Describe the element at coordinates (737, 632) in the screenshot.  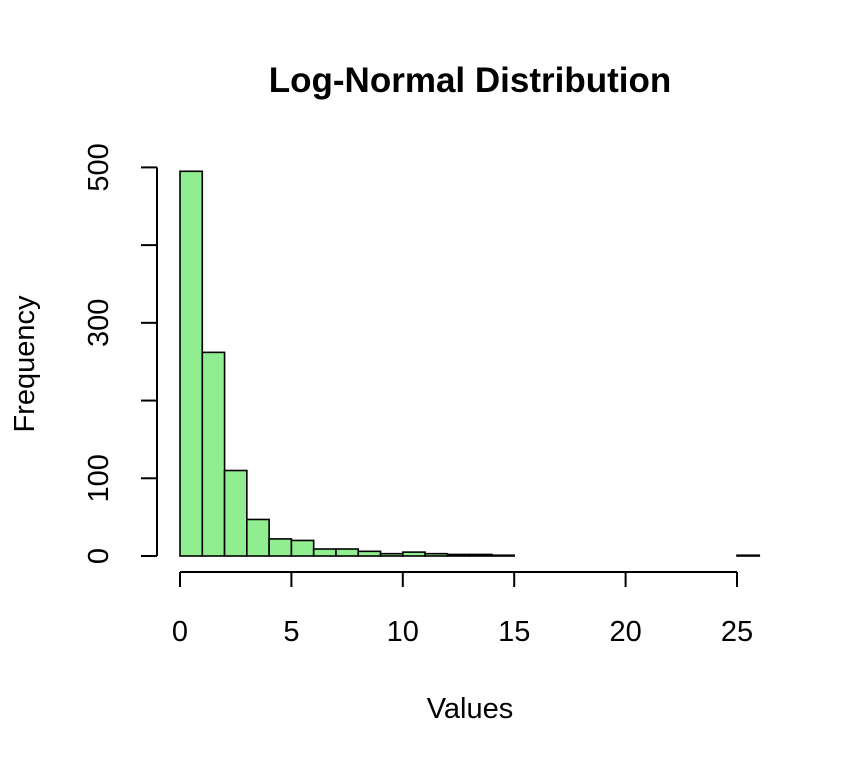
I see `x-tick-label: 25` at that location.